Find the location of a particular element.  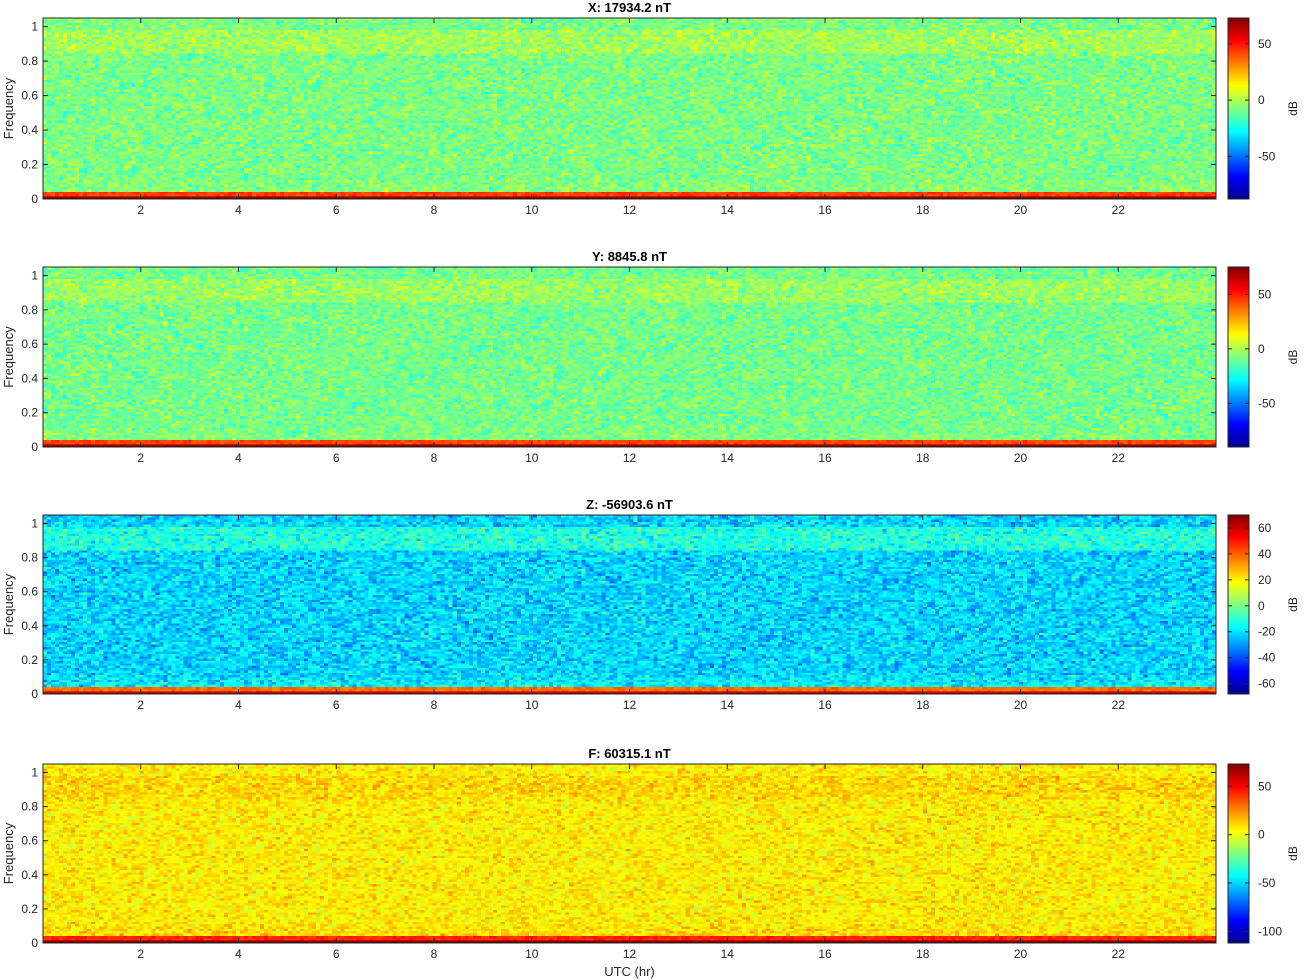

colorbar-tick-label: -100 is located at coordinates (1270, 931).